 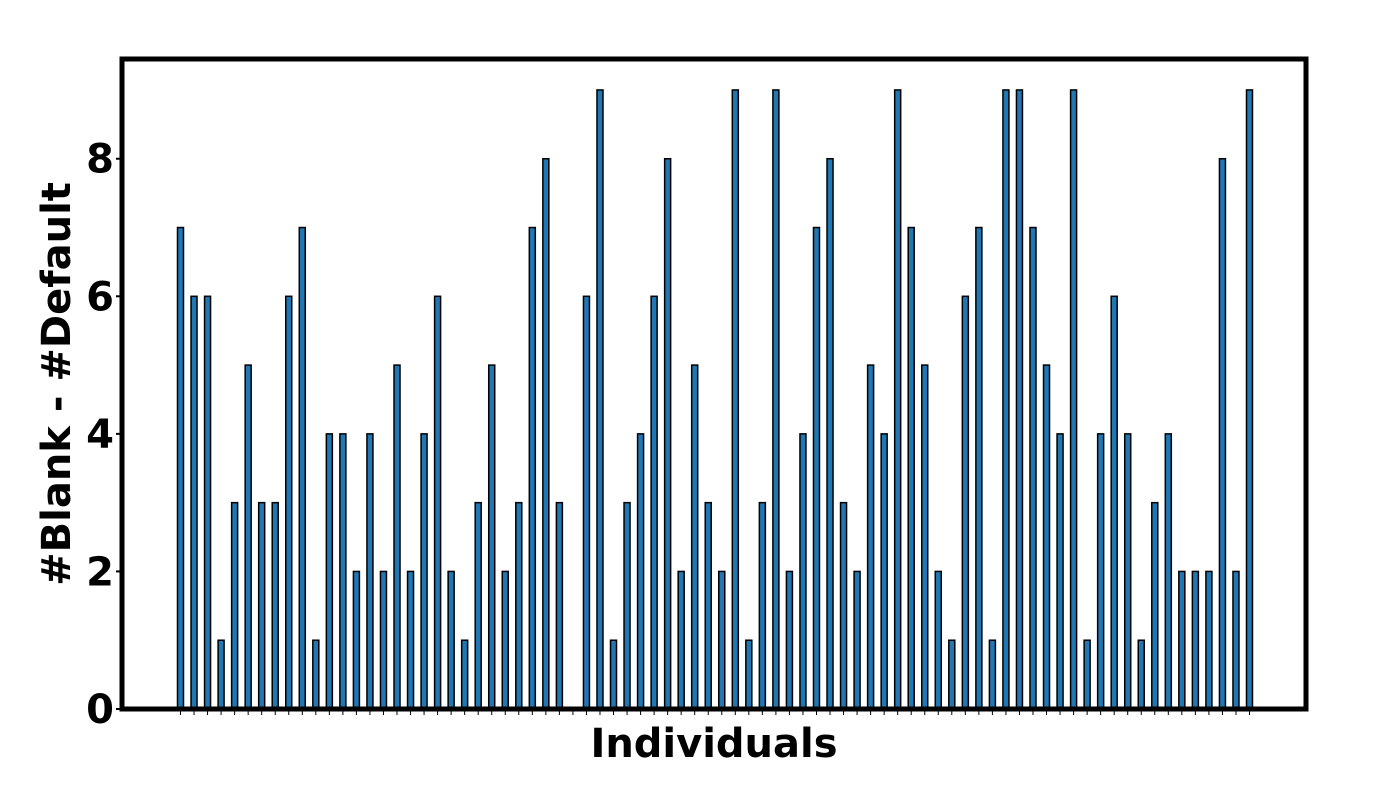 I want to click on y-tick-label: 4, so click(x=100, y=435).